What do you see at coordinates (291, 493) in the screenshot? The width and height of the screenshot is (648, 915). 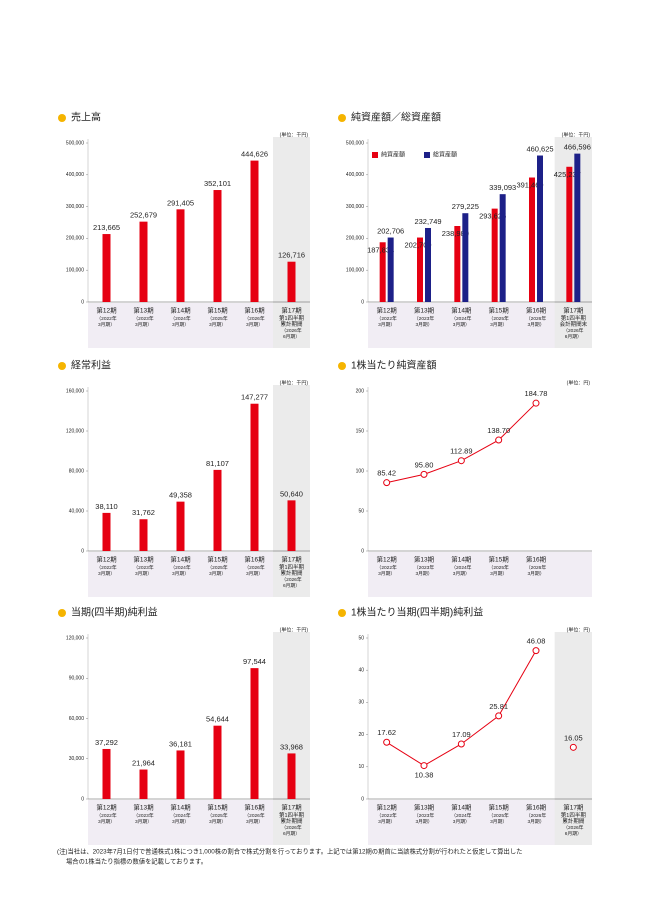 I see `value-label: 50,640` at bounding box center [291, 493].